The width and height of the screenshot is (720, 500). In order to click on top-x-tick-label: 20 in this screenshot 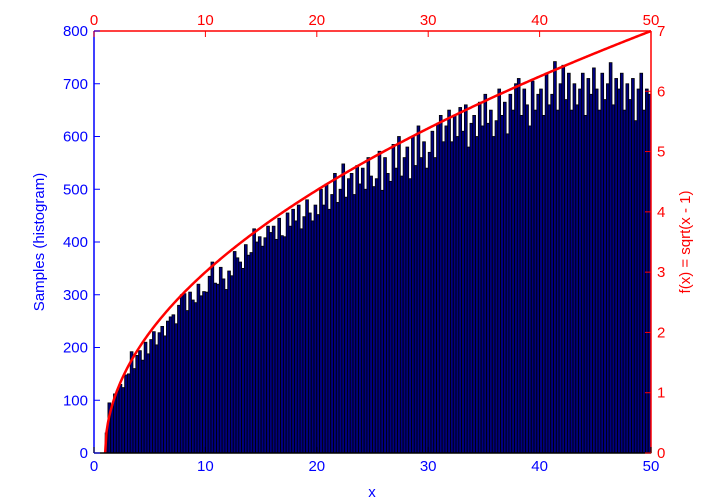, I will do `click(316, 20)`.